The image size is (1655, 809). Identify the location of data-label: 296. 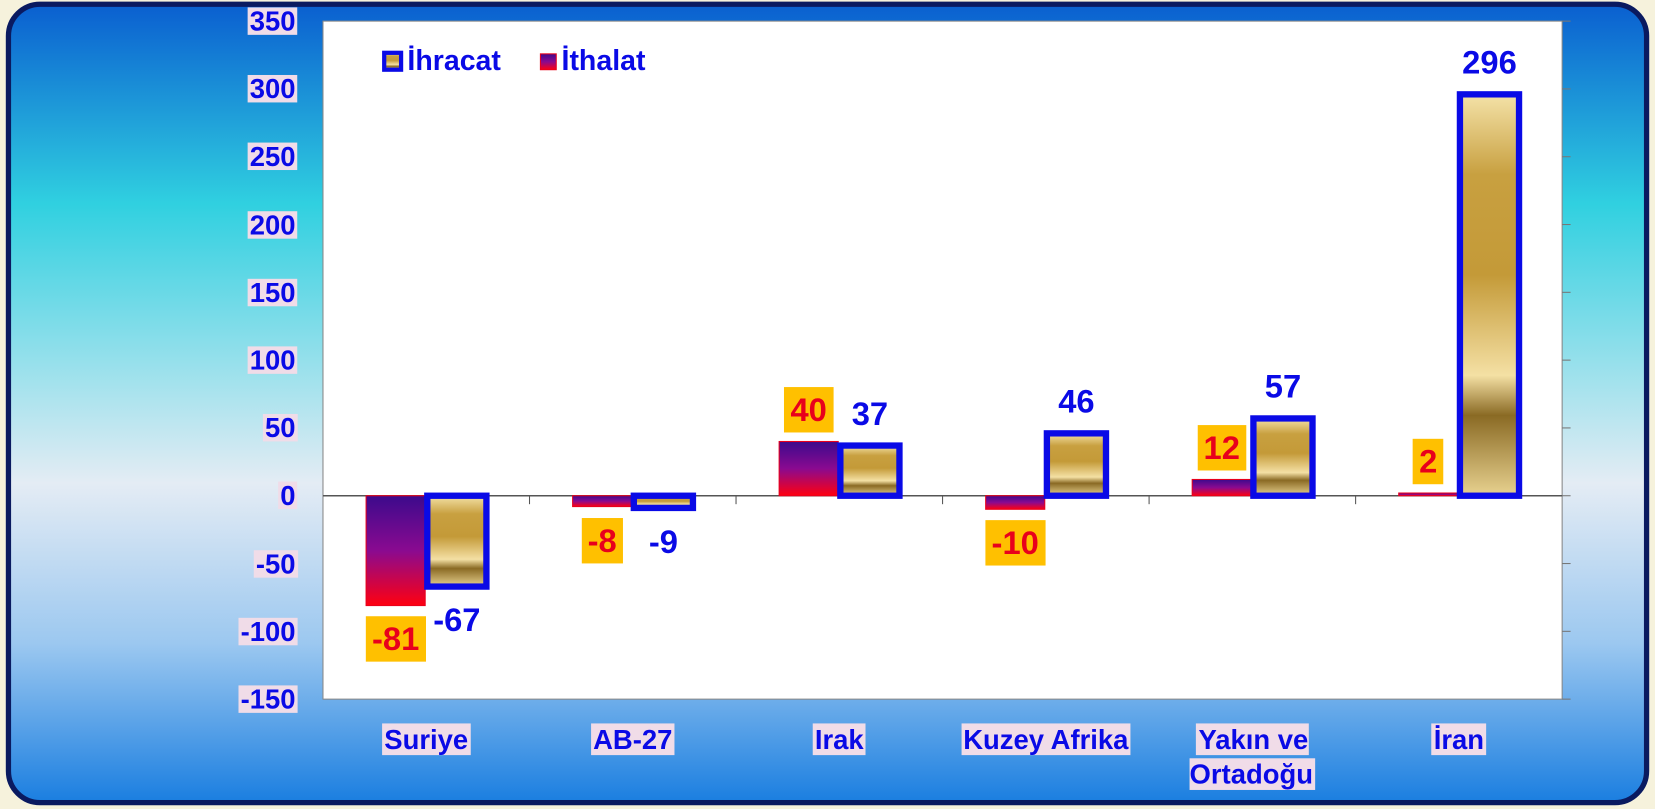
(1489, 63).